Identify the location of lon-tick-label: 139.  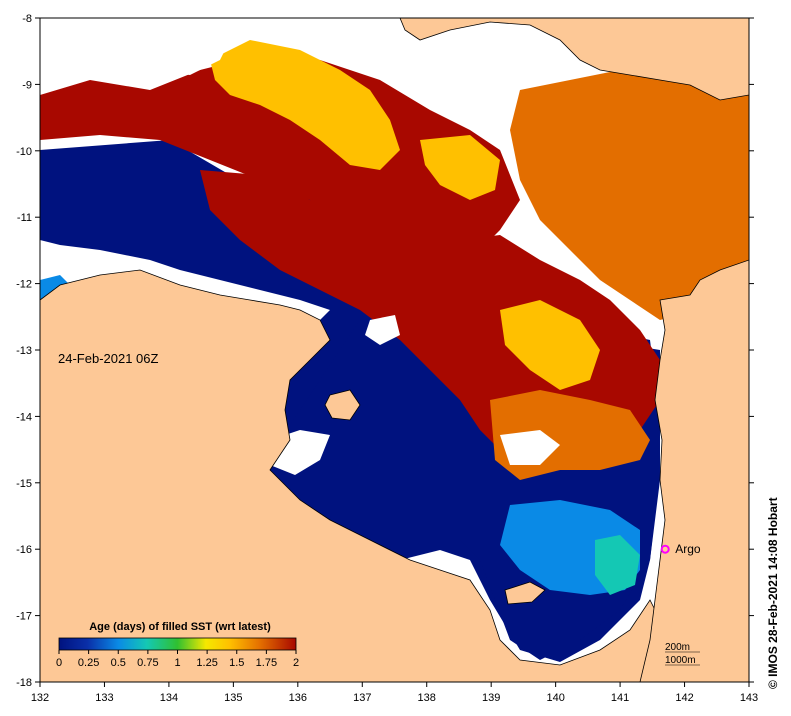
(491, 698).